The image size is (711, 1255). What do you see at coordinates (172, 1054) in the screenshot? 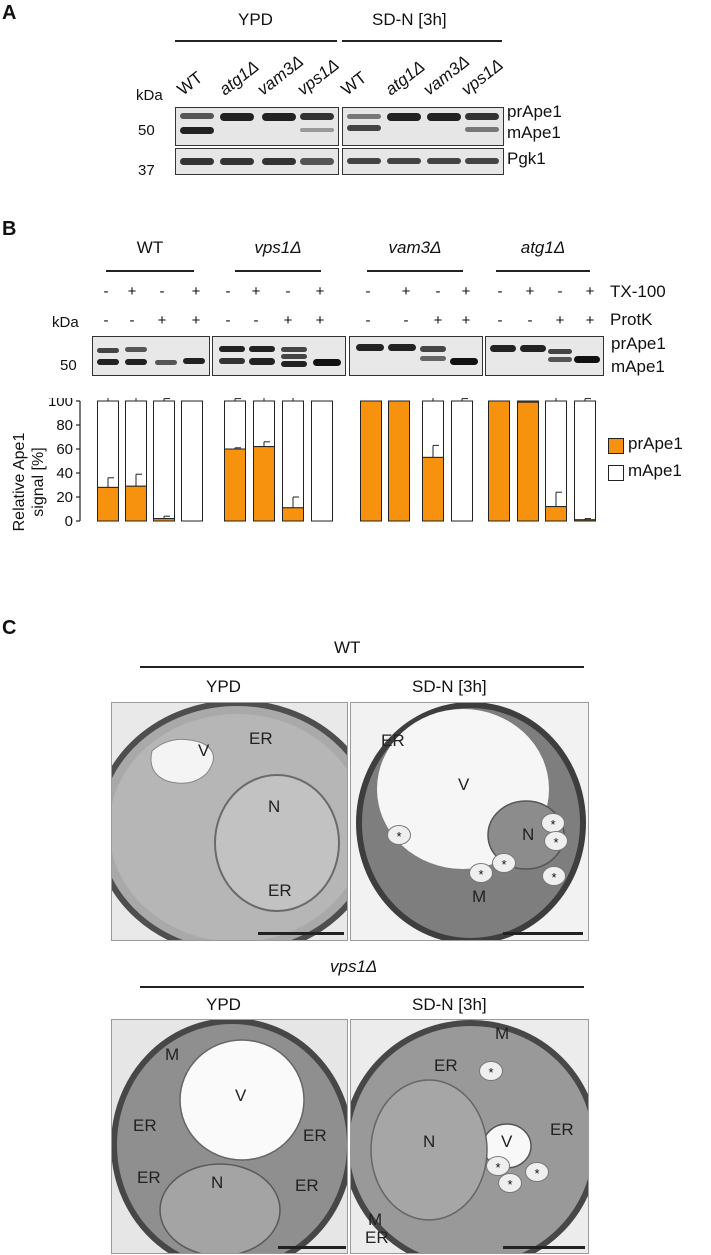
I see `em-vps1-ypd-m: M` at bounding box center [172, 1054].